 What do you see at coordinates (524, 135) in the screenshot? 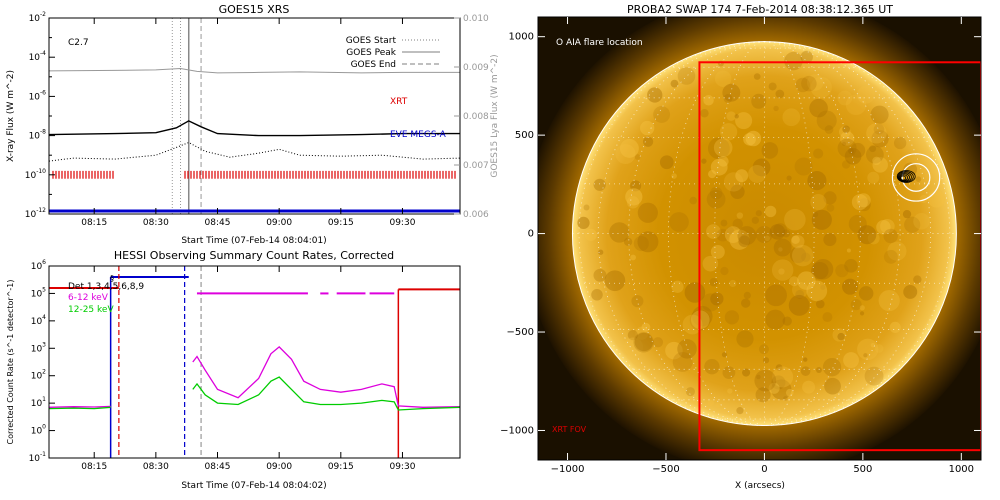
I see `swap-ytick-label: 500` at bounding box center [524, 135].